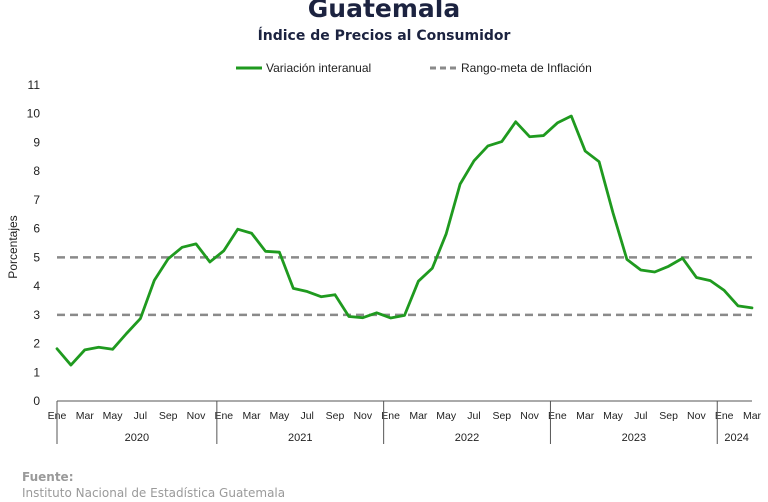  What do you see at coordinates (137, 438) in the screenshot?
I see `year-label-2020: 2020` at bounding box center [137, 438].